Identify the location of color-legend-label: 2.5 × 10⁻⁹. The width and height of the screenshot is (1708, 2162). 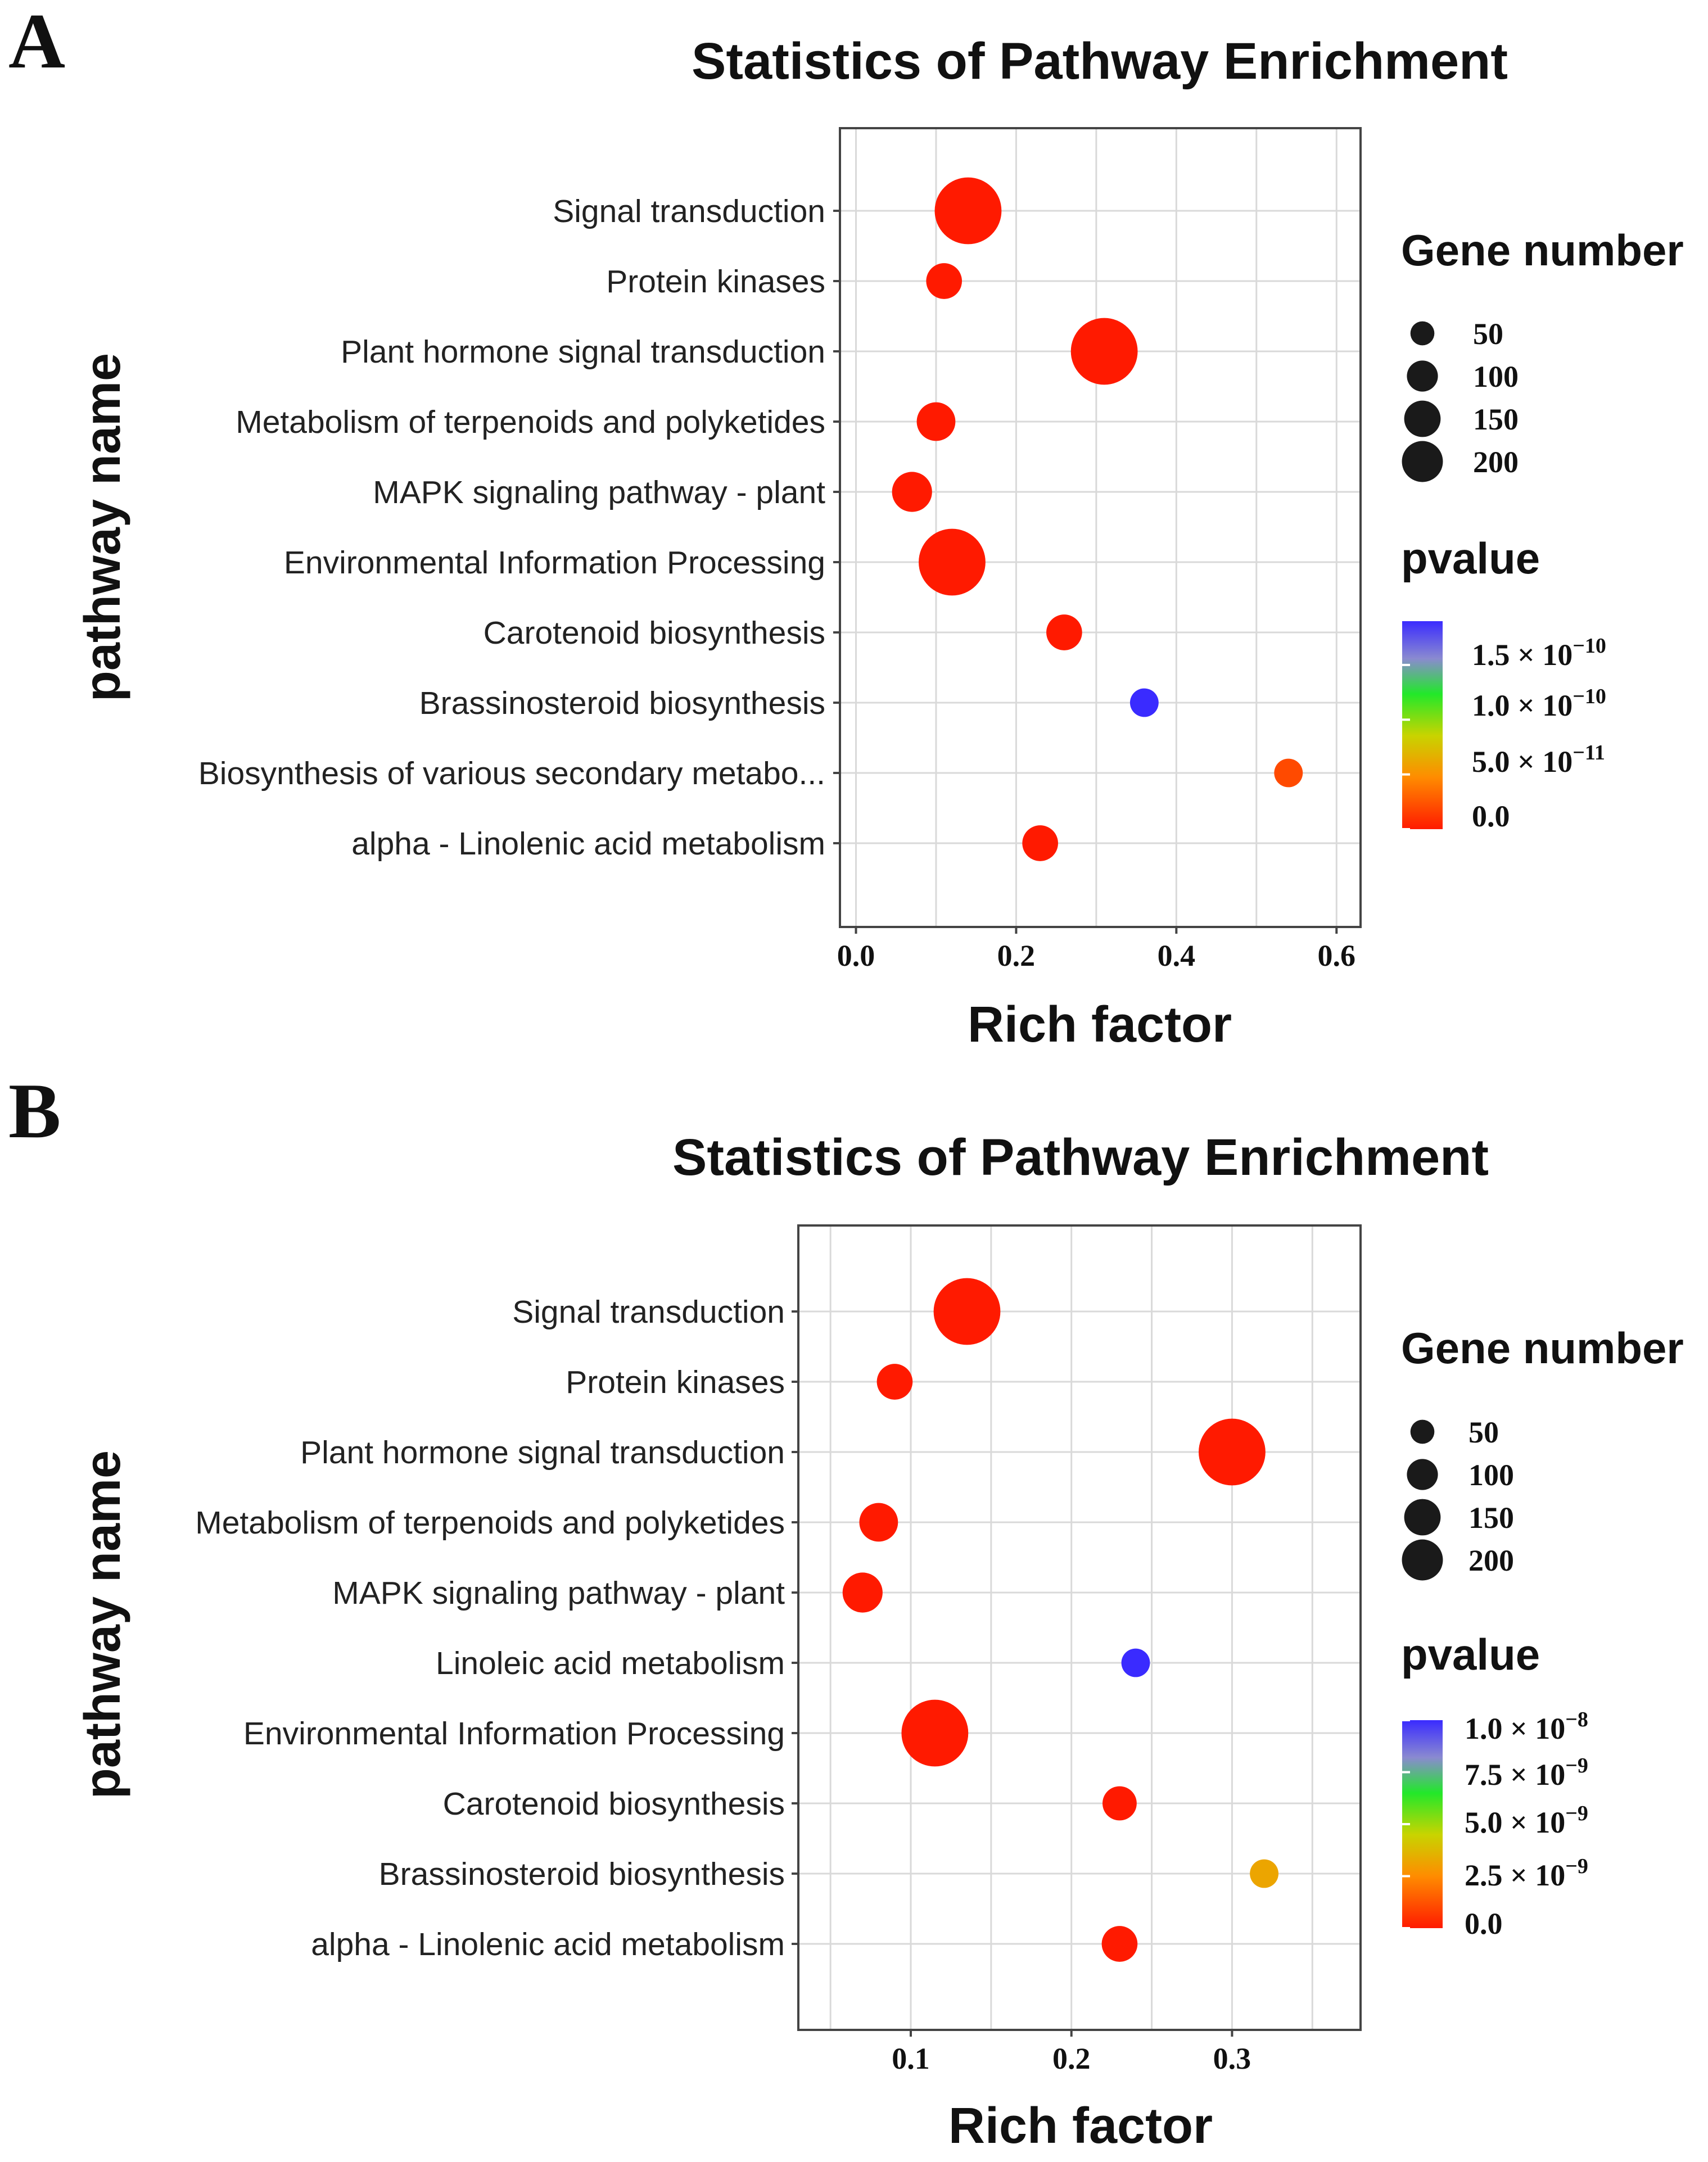
(1526, 1873).